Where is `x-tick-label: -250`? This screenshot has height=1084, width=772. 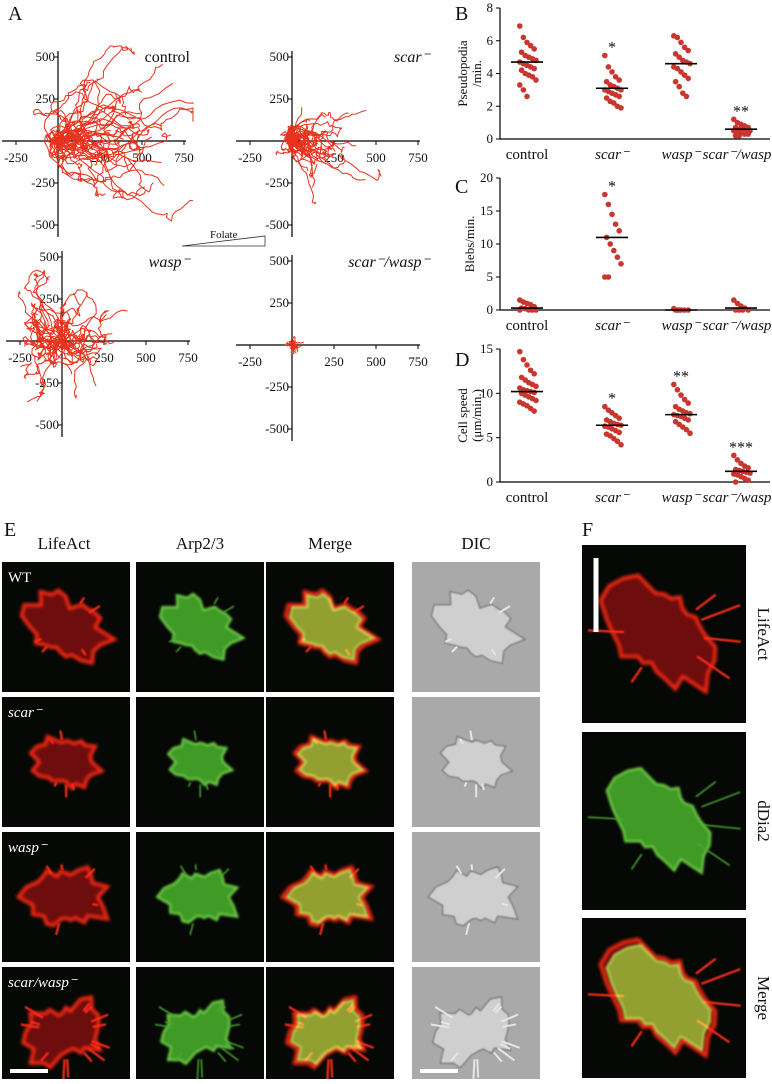
x-tick-label: -250 is located at coordinates (250, 157).